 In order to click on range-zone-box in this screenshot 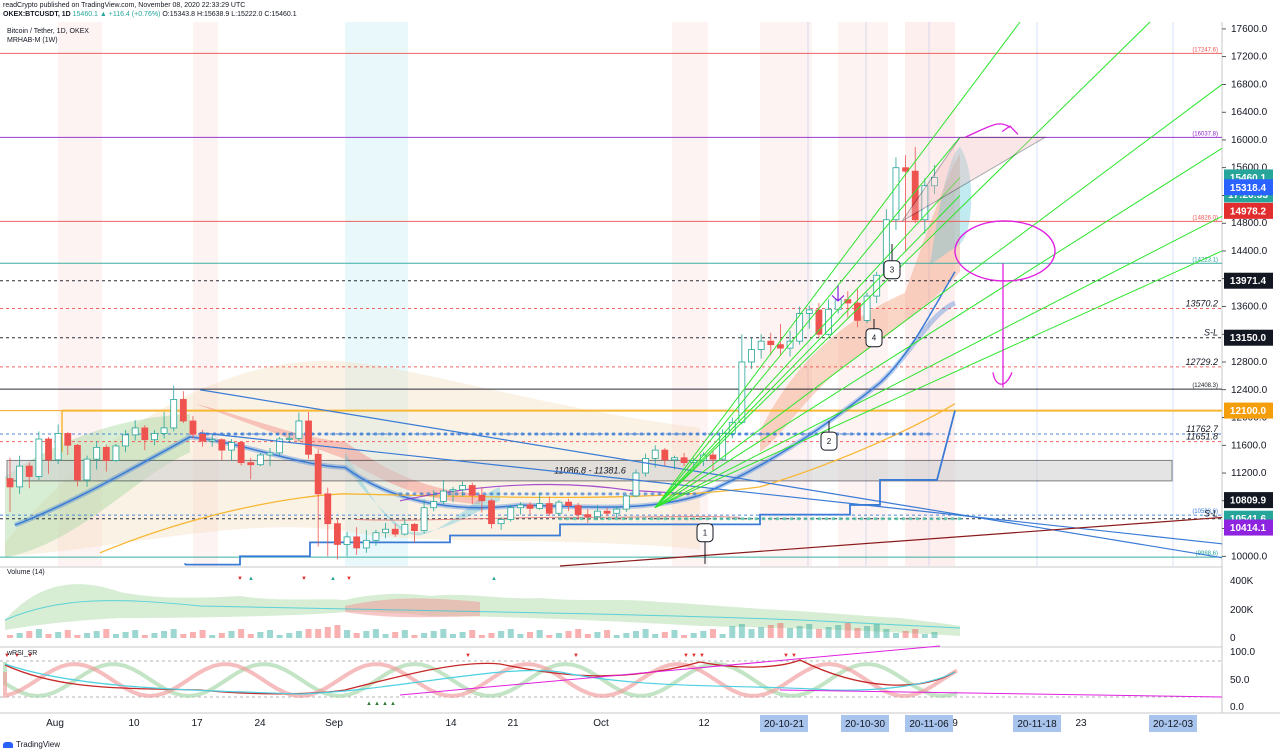, I will do `click(589, 470)`.